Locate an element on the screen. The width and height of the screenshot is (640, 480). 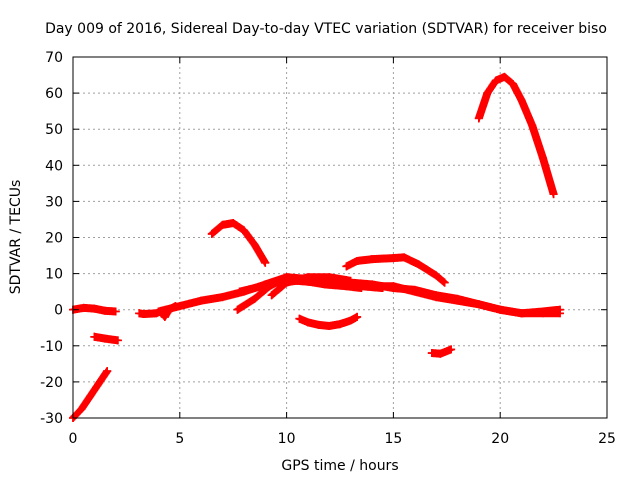
y-tick-label: 50 is located at coordinates (54, 130).